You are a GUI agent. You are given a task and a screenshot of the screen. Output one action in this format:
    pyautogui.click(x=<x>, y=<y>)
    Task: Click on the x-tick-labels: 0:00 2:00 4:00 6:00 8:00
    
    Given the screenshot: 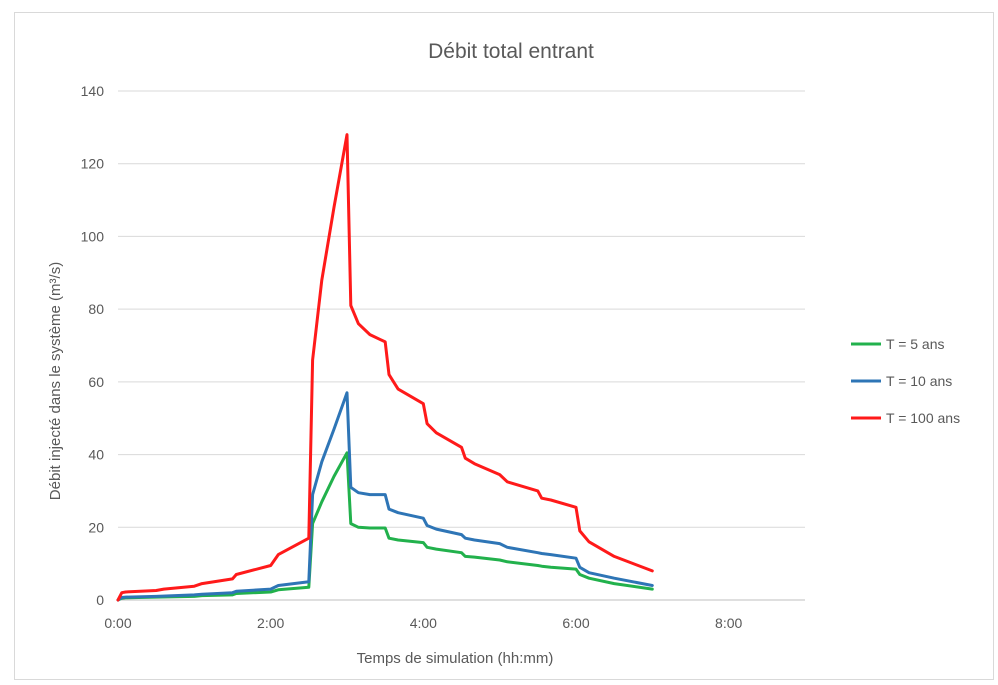 What is the action you would take?
    pyautogui.click(x=423, y=623)
    